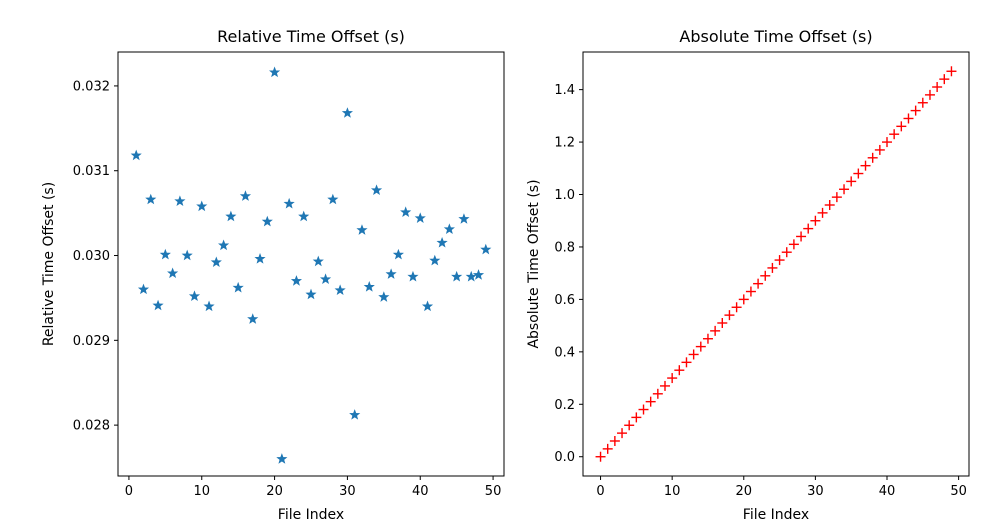  Describe the element at coordinates (564, 247) in the screenshot. I see `y-tick-label: 0.8` at that location.